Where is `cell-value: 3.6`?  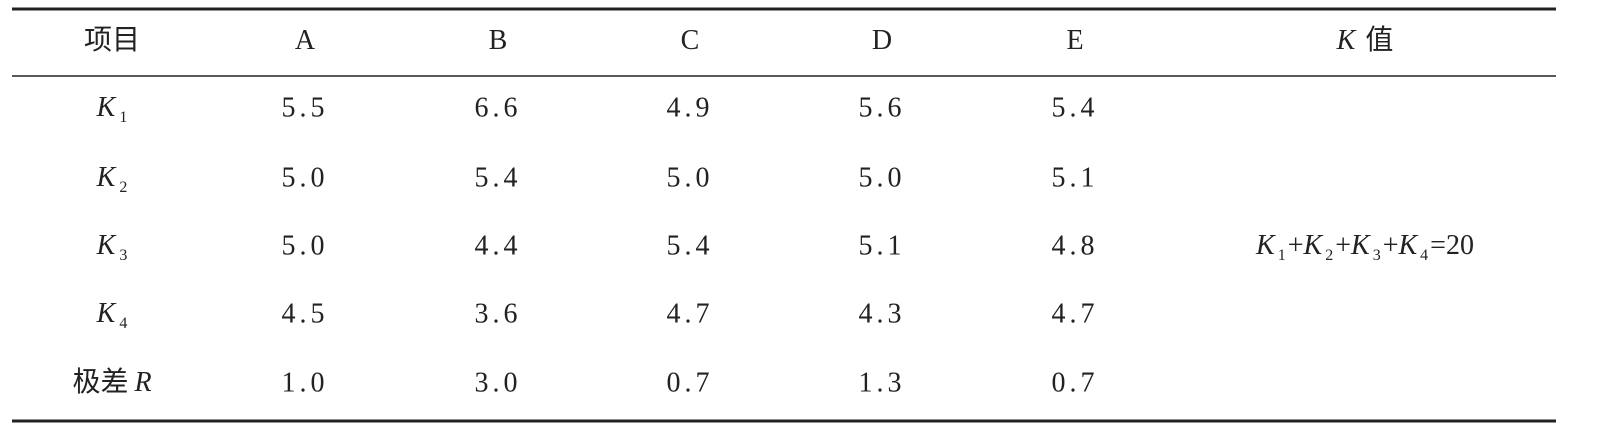 cell-value: 3.6 is located at coordinates (498, 313).